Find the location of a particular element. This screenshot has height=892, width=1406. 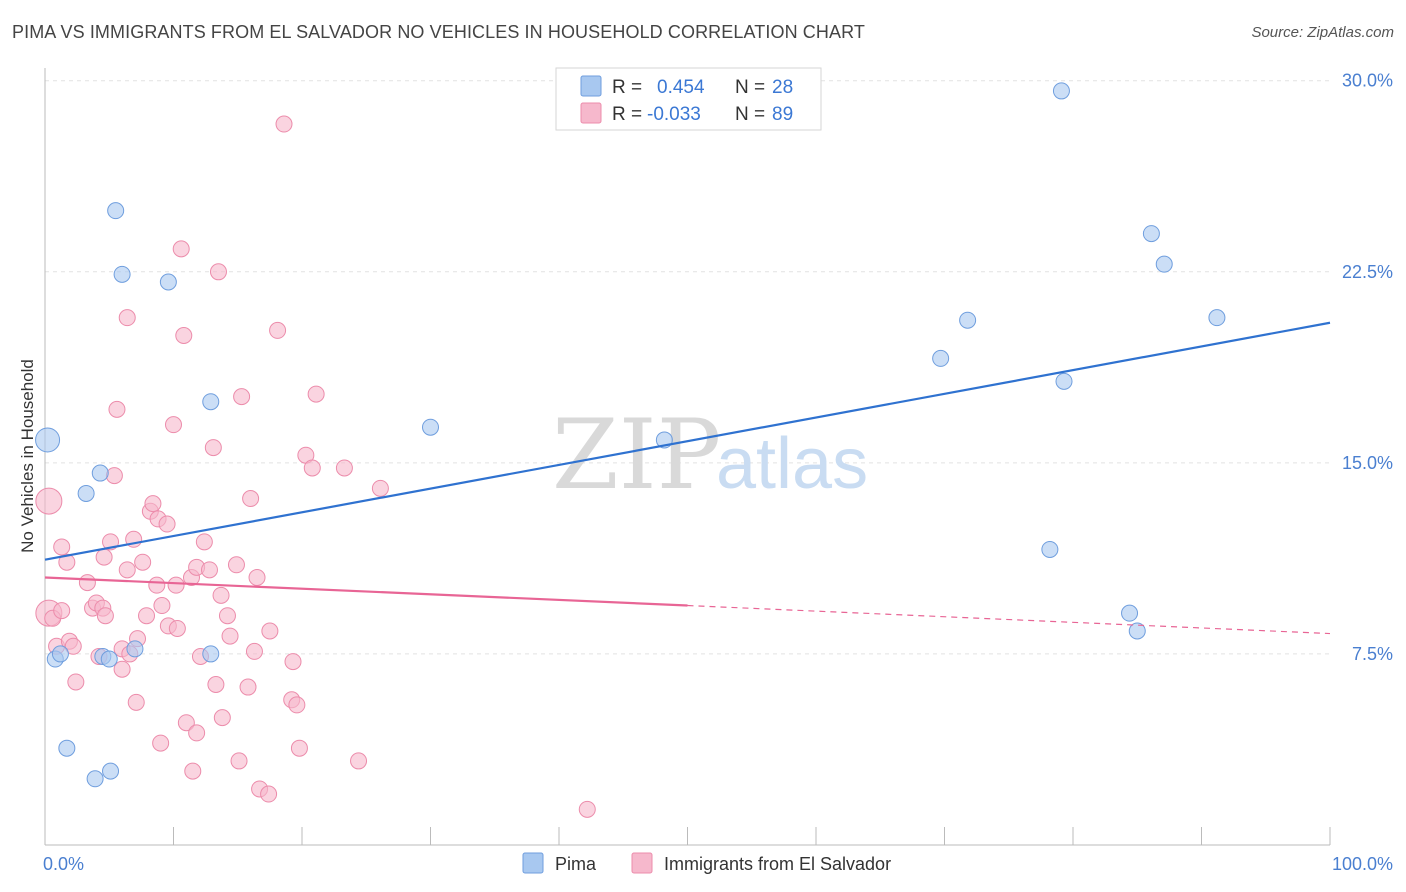

source-credit: Source: ZipAtlas.com is located at coordinates (1322, 32).